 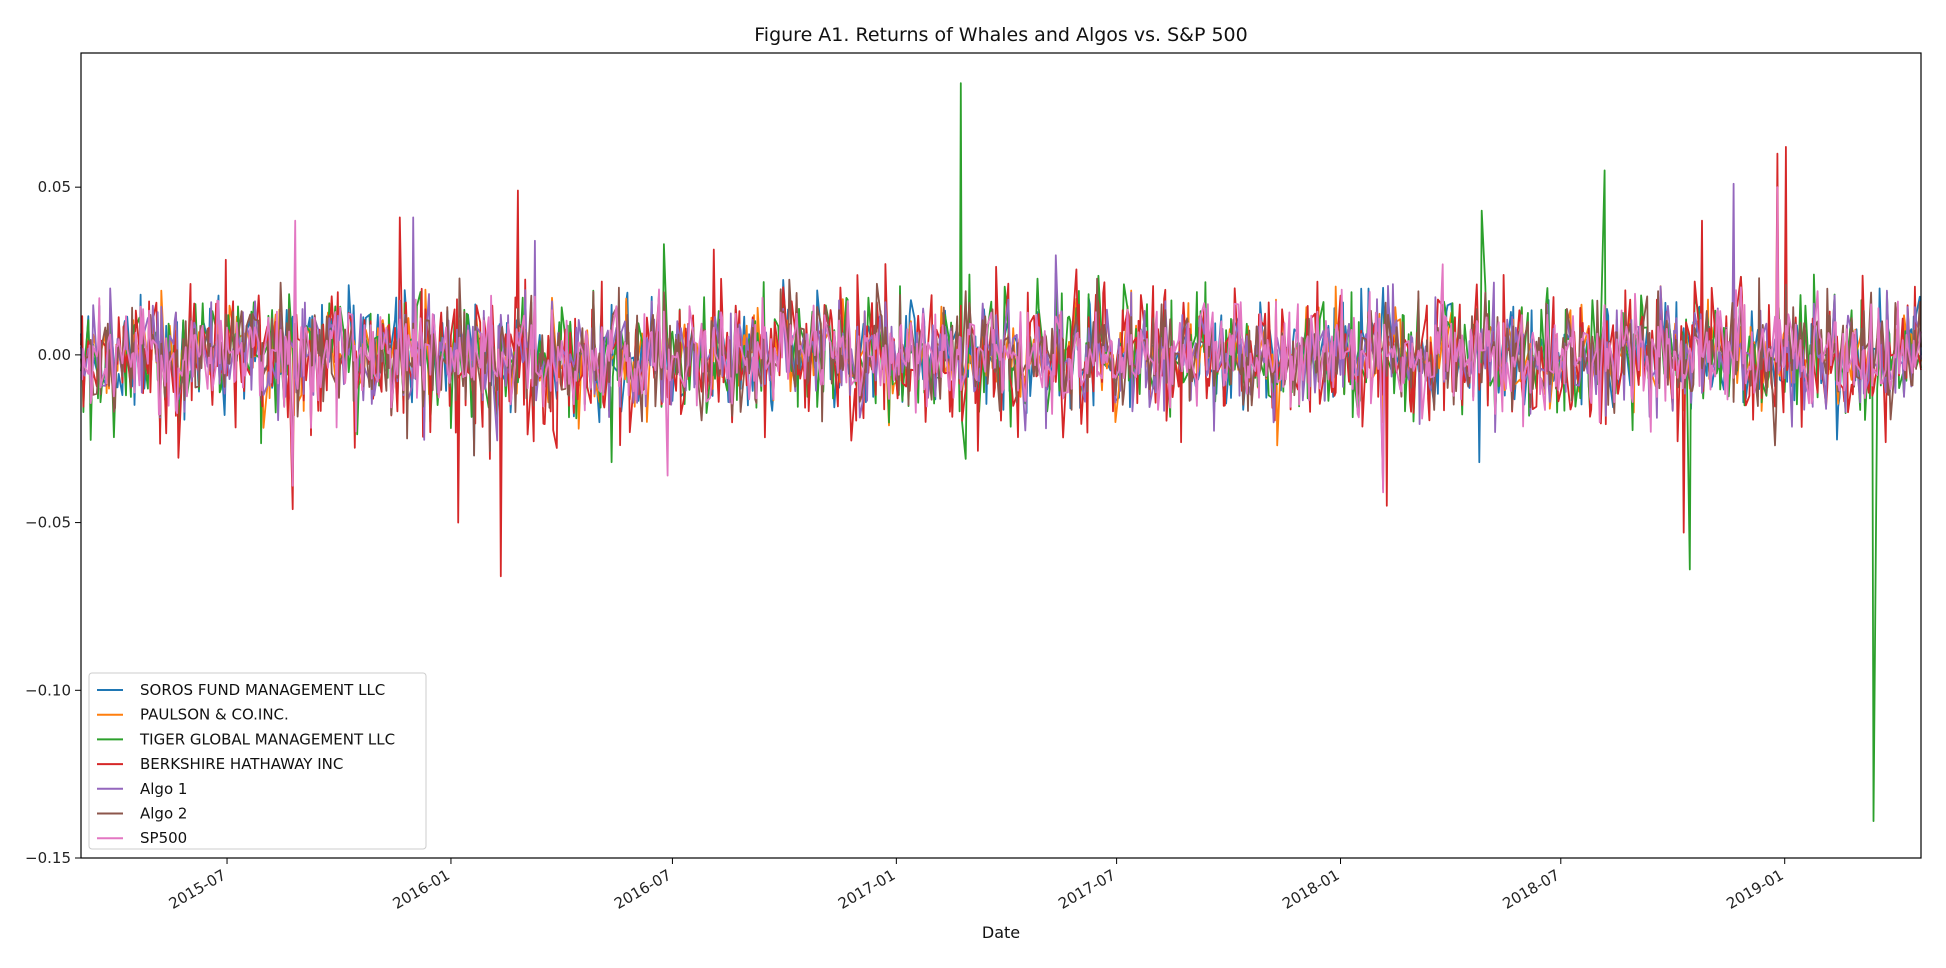 What do you see at coordinates (54, 355) in the screenshot?
I see `y-tick-label: 0.00` at bounding box center [54, 355].